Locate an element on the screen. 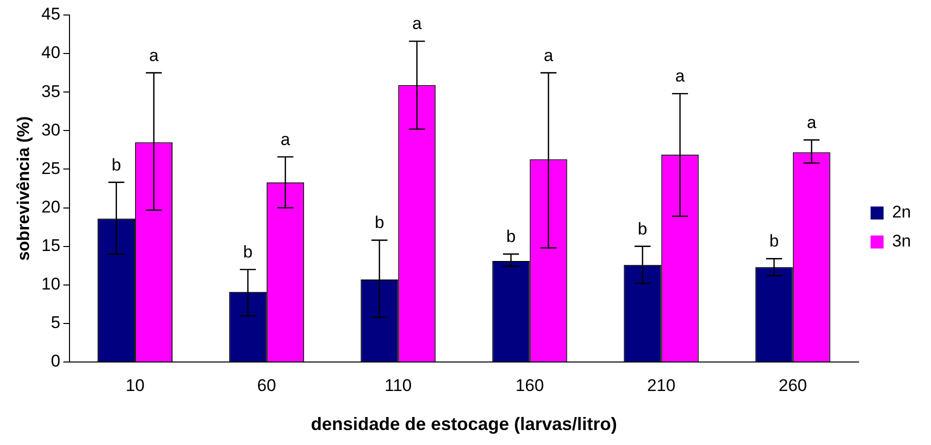 Image resolution: width=931 pixels, height=445 pixels. y-tick-label: 30 is located at coordinates (50, 130).